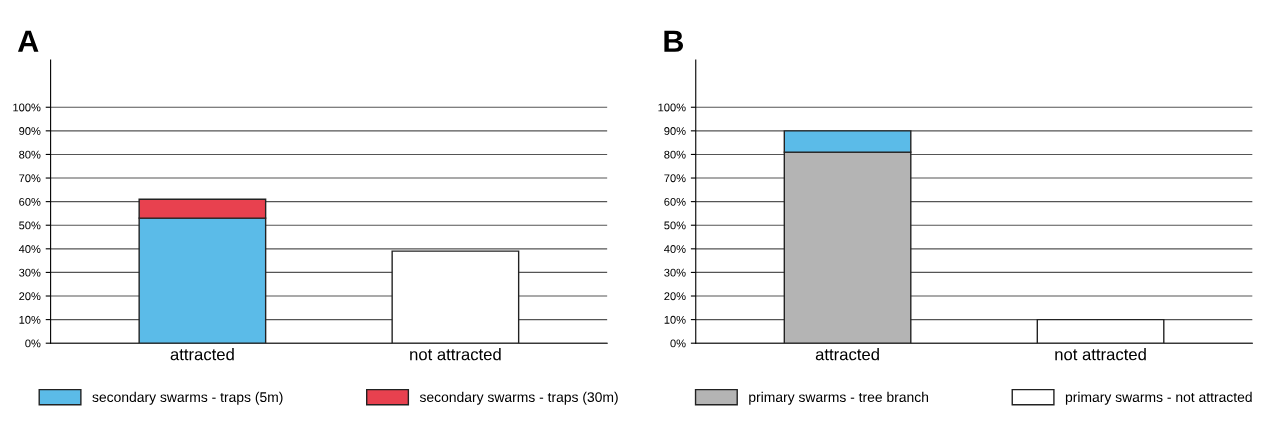 This screenshot has width=1265, height=429. I want to click on chart-title: B, so click(674, 41).